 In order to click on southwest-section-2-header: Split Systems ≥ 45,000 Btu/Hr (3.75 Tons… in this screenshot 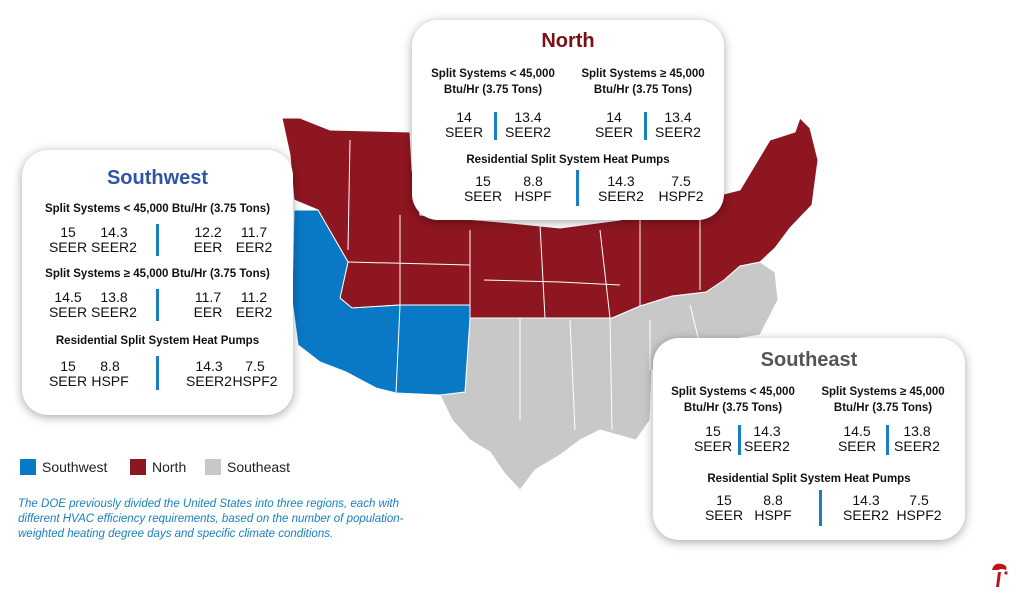, I will do `click(157, 274)`.